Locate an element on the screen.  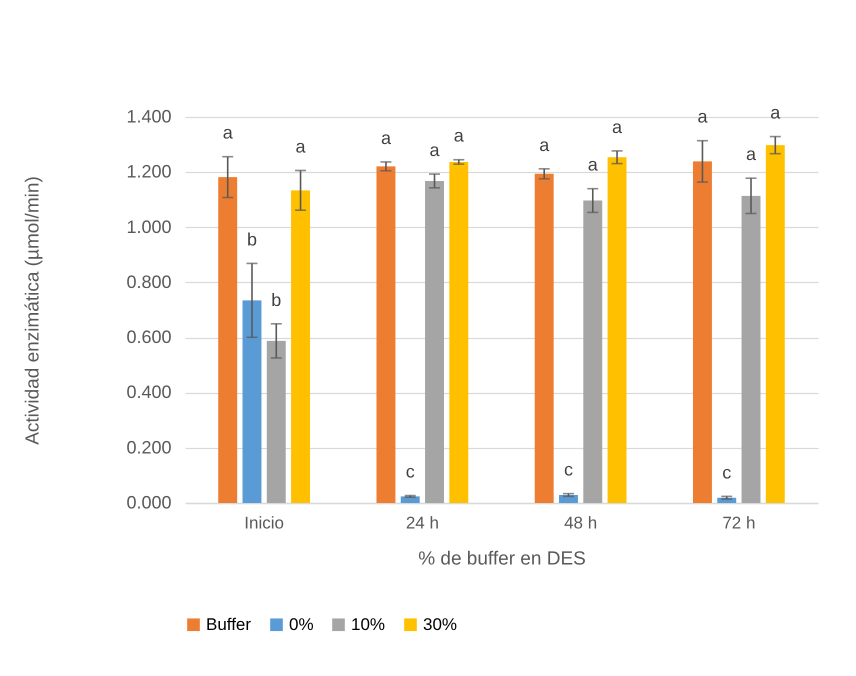
y-tick-label: 0.000 is located at coordinates (149, 502).